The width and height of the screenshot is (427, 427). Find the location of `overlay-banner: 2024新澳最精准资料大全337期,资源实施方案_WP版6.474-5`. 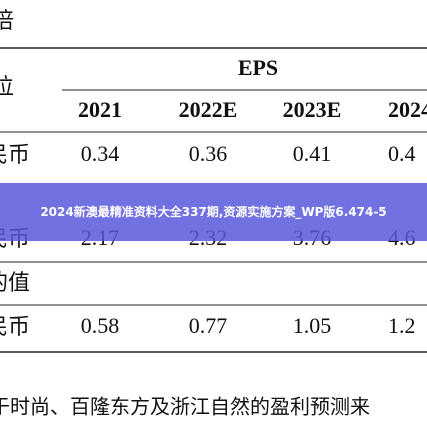

overlay-banner: 2024新澳最精准资料大全337期,资源实施方案_WP版6.474-5 is located at coordinates (213, 212).